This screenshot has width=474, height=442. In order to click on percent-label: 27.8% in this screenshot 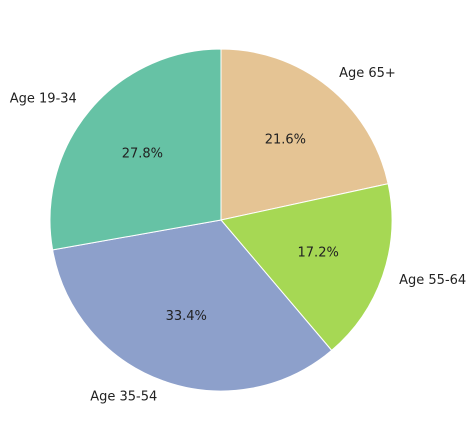, I will do `click(142, 154)`.